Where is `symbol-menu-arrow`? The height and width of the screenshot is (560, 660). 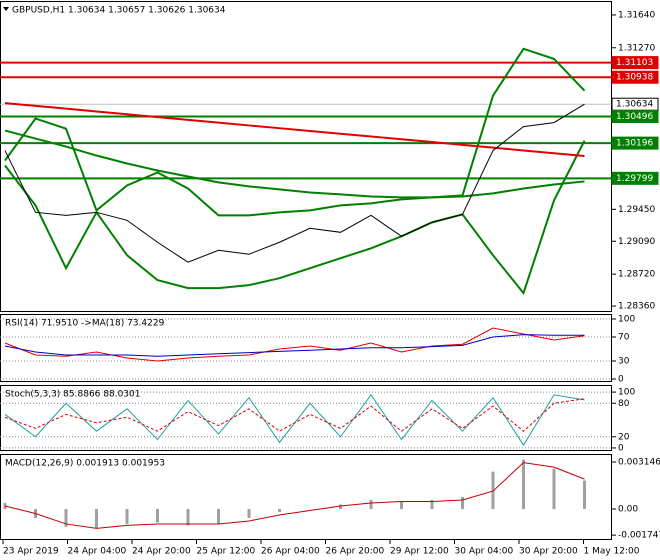
symbol-menu-arrow is located at coordinates (6, 9).